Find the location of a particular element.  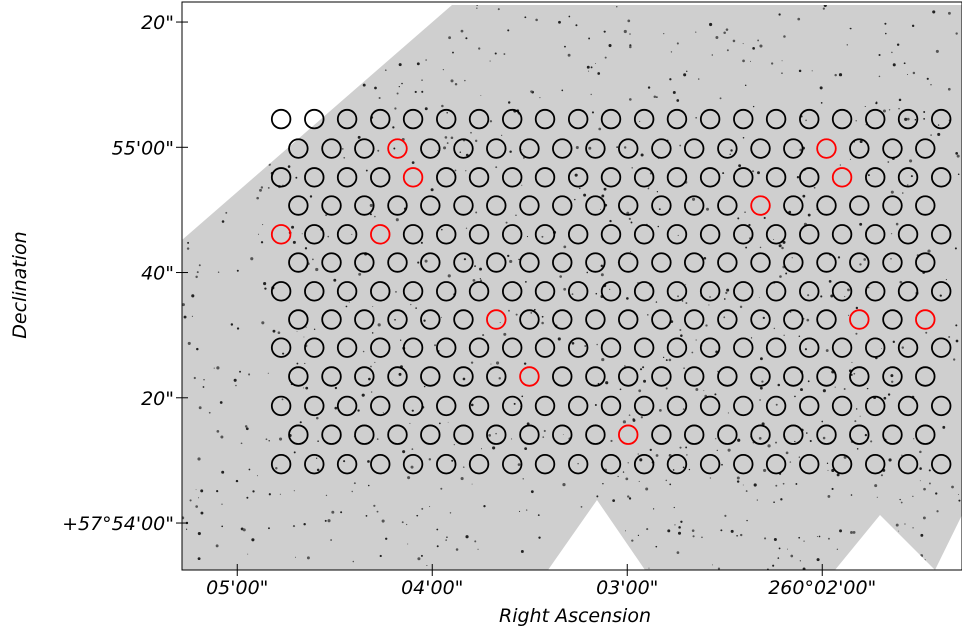

highlighted-pointing is located at coordinates (760, 205).